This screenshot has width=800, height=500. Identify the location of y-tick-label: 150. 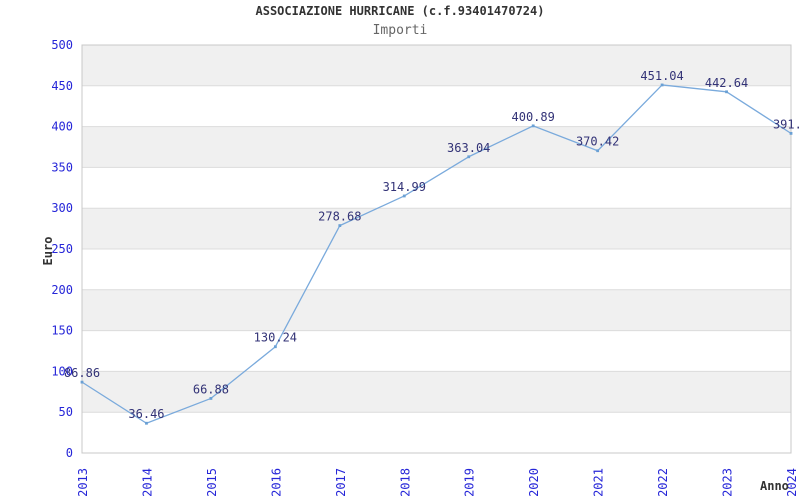
(62, 331).